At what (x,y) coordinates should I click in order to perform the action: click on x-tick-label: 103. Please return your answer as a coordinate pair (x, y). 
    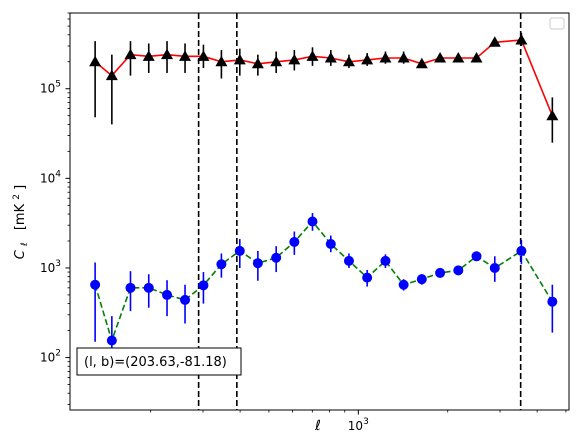
    Looking at the image, I should click on (358, 425).